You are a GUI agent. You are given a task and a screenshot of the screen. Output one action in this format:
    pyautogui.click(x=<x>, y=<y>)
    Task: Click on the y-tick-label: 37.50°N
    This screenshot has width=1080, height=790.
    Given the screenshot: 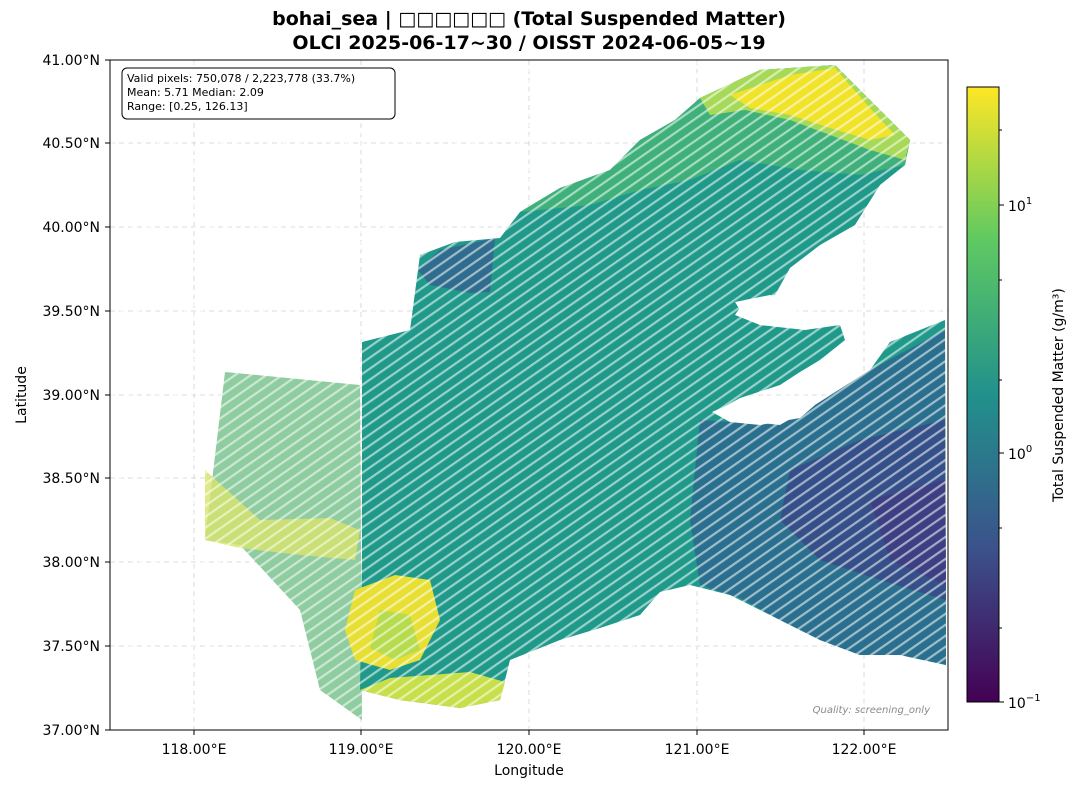 What is the action you would take?
    pyautogui.click(x=71, y=647)
    